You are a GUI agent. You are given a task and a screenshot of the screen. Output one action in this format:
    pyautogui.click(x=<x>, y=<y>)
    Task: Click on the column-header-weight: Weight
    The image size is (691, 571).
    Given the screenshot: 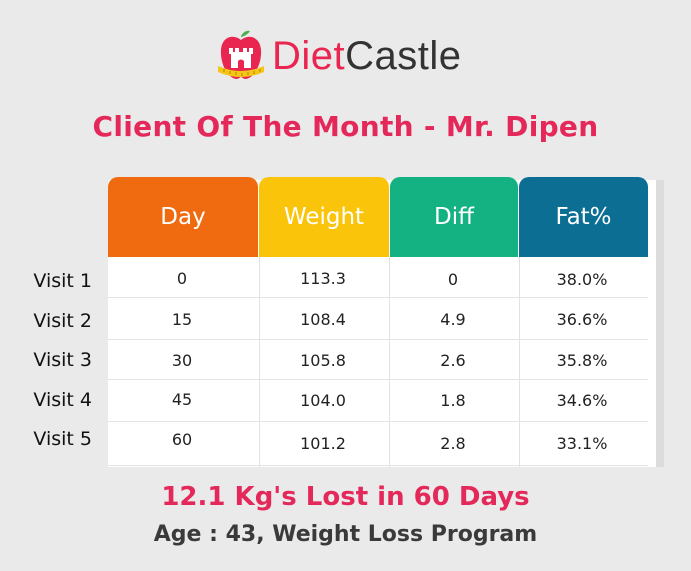 What is the action you would take?
    pyautogui.click(x=324, y=217)
    